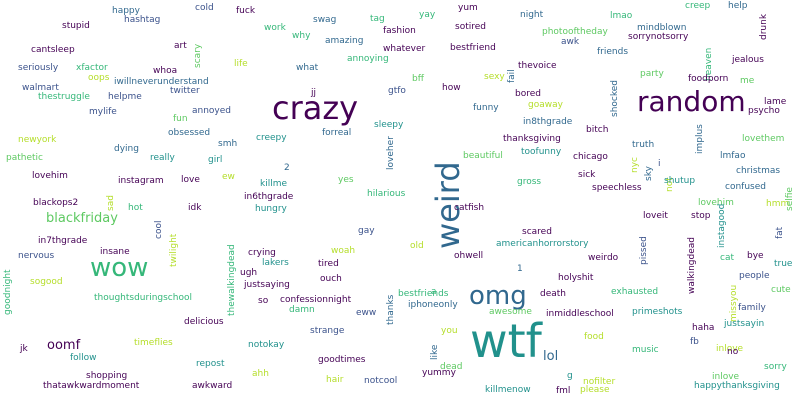 The width and height of the screenshot is (800, 400). I want to click on cloud-word: pissed, so click(644, 251).